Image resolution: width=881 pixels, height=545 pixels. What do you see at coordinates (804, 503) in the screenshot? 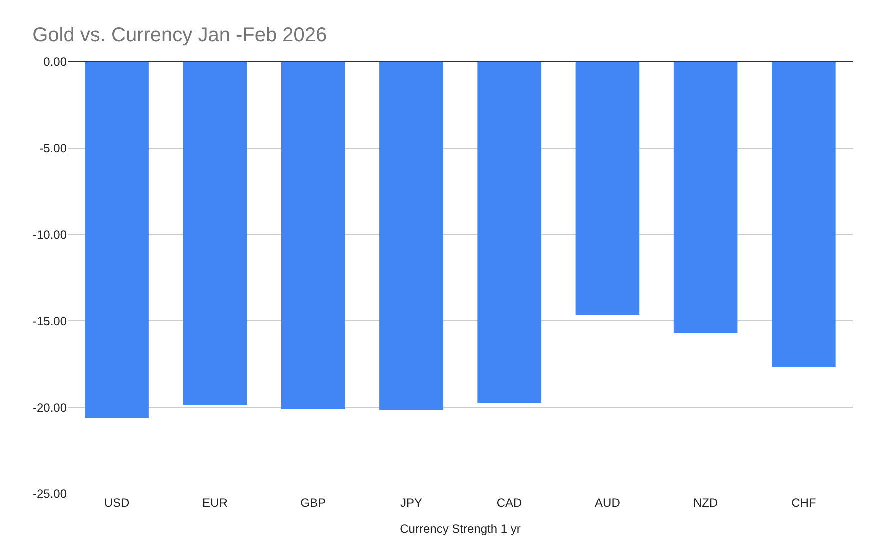
I see `x-tick-label: CHF` at bounding box center [804, 503].